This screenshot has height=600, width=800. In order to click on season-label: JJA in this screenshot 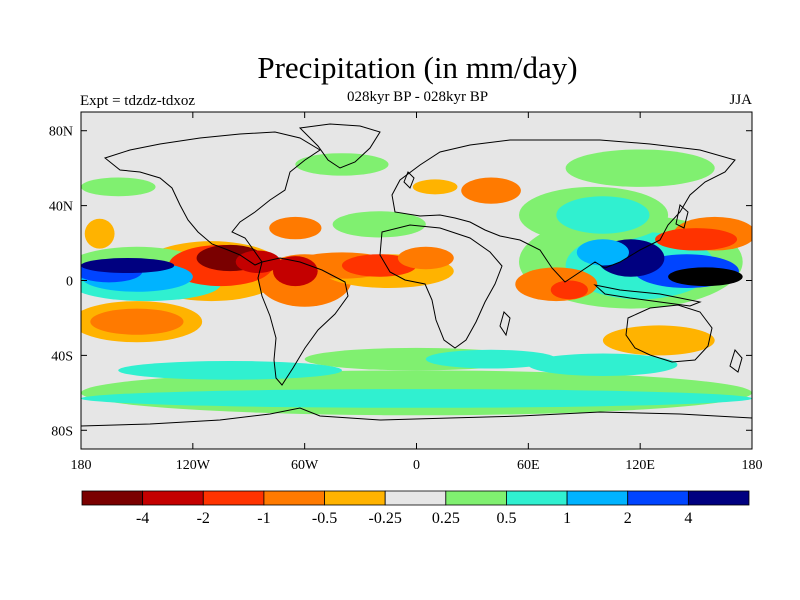, I will do `click(740, 100)`.